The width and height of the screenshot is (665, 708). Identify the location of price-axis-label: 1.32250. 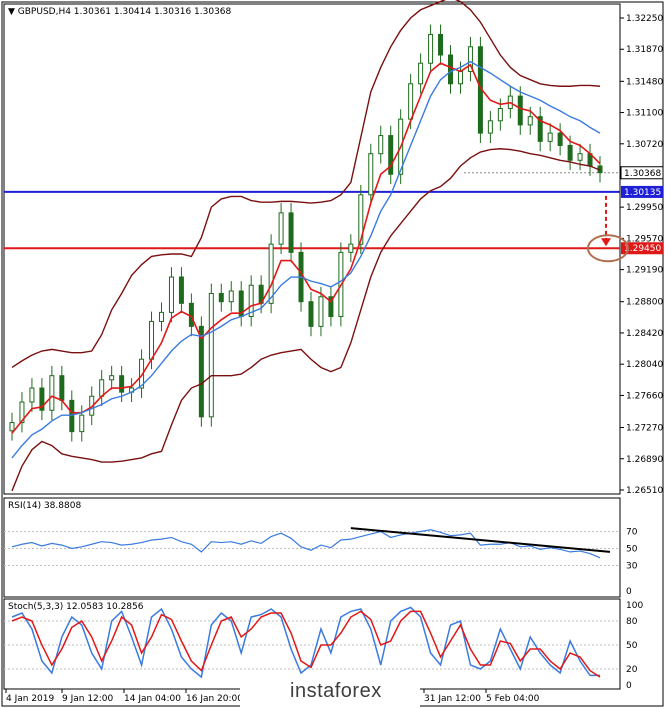
(644, 19).